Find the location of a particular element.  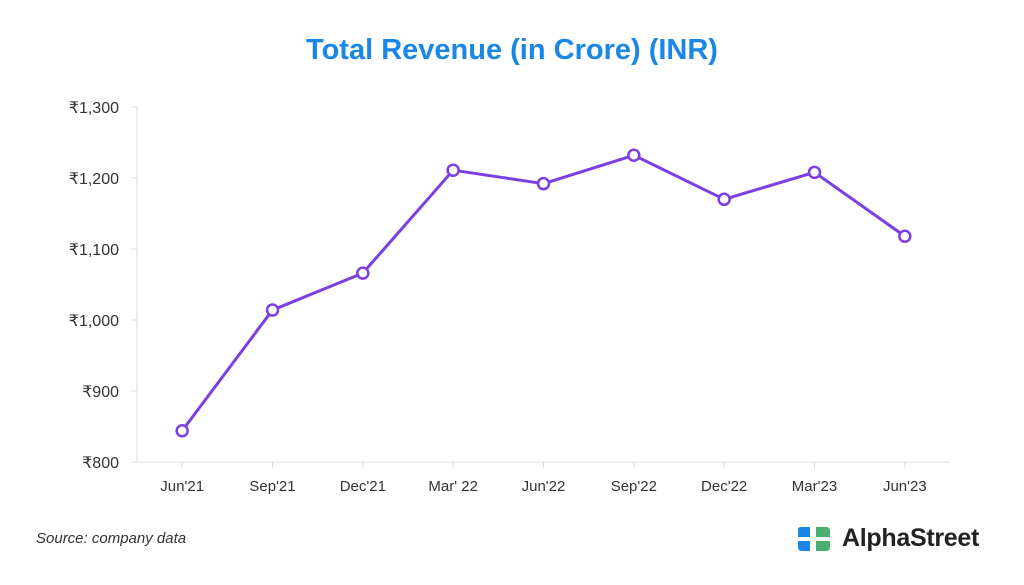

x-tick-label: Jun'22 is located at coordinates (544, 486).